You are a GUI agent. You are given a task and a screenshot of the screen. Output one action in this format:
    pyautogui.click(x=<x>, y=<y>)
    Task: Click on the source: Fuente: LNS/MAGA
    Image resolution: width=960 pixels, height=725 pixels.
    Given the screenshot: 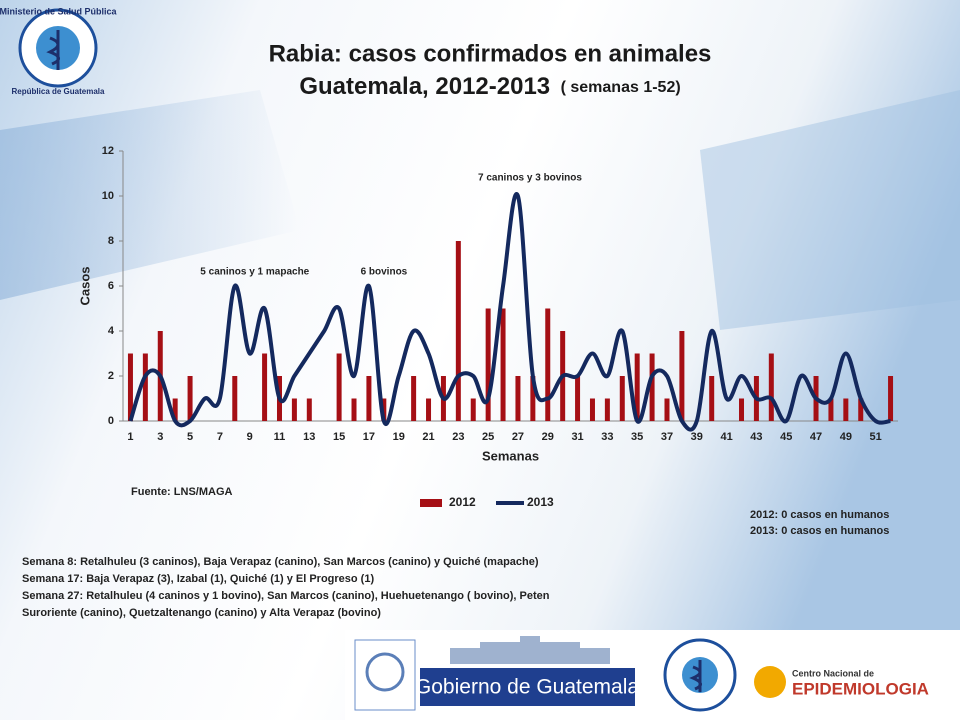 What is the action you would take?
    pyautogui.click(x=181, y=492)
    